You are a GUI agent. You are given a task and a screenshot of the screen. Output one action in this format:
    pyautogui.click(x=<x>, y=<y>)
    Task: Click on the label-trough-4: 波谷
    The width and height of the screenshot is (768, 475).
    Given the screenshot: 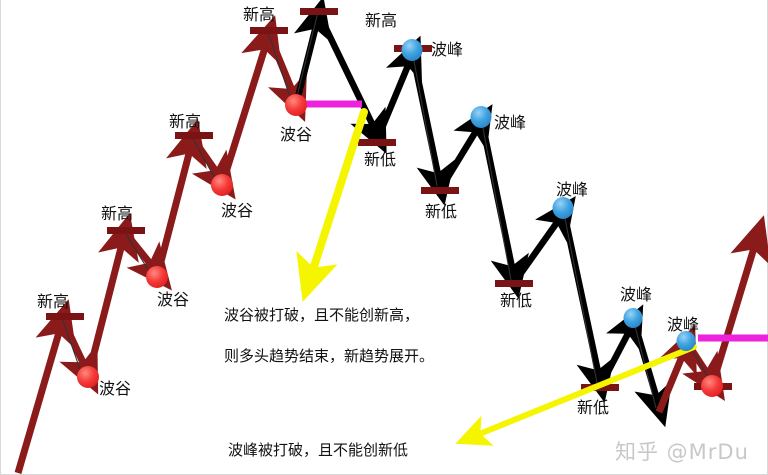 What is the action you would take?
    pyautogui.click(x=296, y=134)
    